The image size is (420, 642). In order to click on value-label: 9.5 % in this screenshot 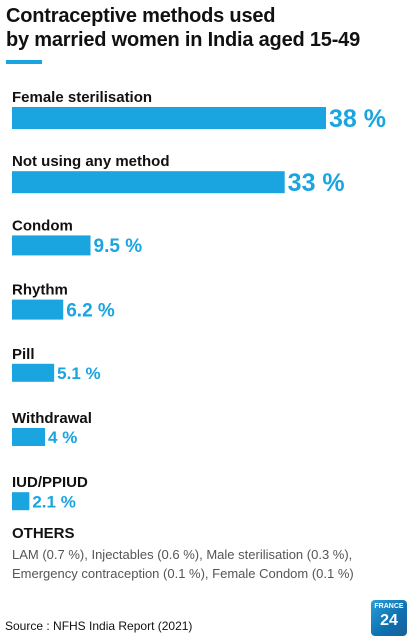, I will do `click(118, 246)`.